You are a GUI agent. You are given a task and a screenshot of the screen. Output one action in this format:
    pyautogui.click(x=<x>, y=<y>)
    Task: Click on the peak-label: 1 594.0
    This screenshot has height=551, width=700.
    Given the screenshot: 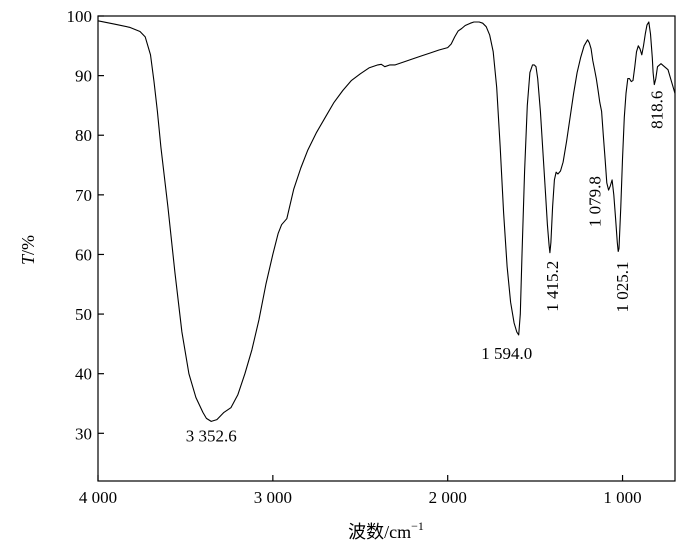 What is the action you would take?
    pyautogui.click(x=506, y=353)
    